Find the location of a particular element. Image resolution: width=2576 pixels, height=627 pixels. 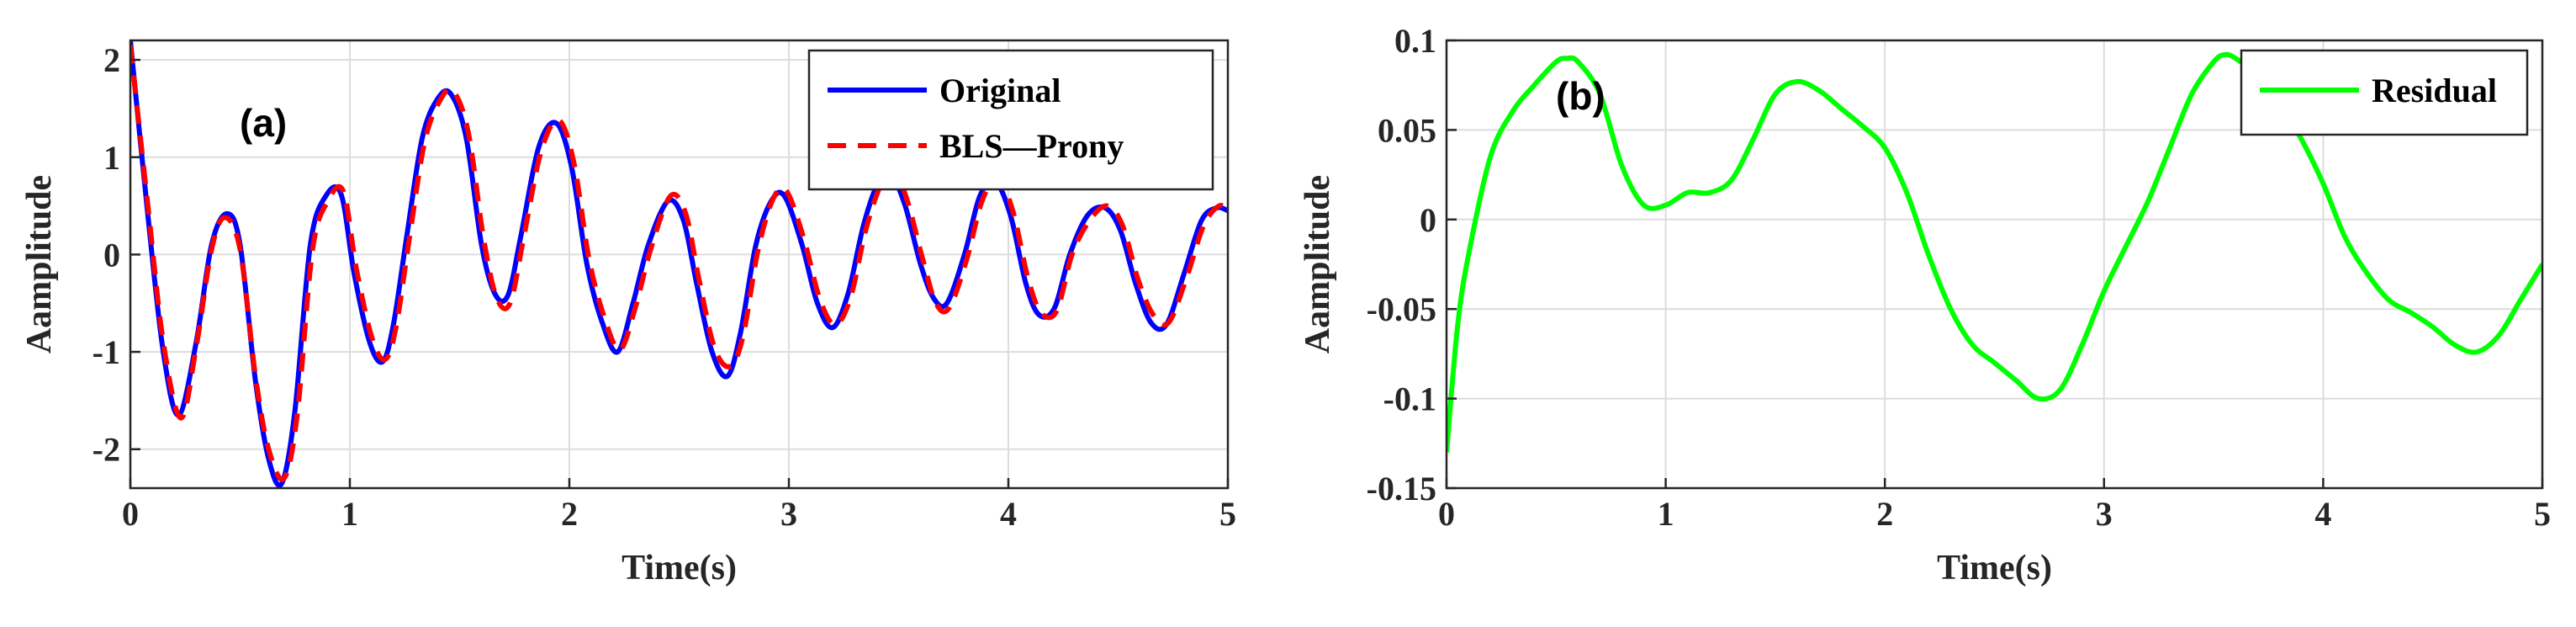

panel-label: (b) is located at coordinates (1580, 96).